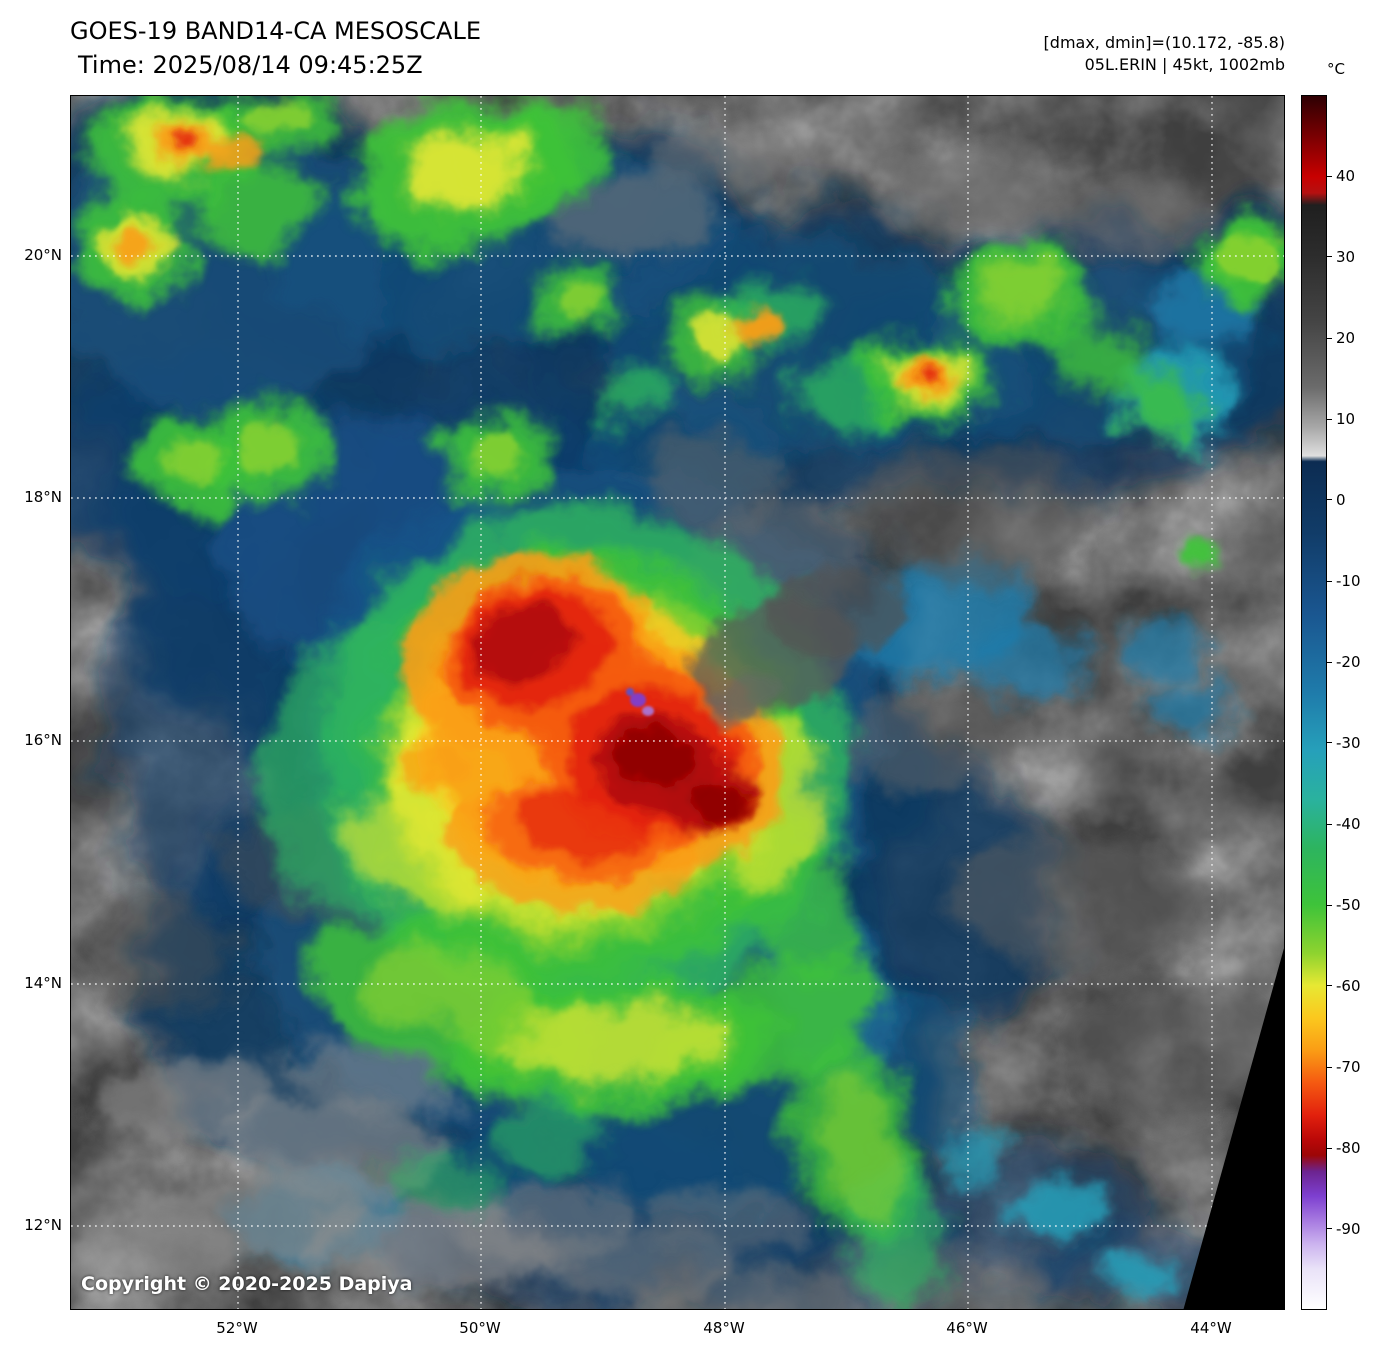 The height and width of the screenshot is (1359, 1390). I want to click on colorbar-tick-label: -80, so click(1348, 1148).